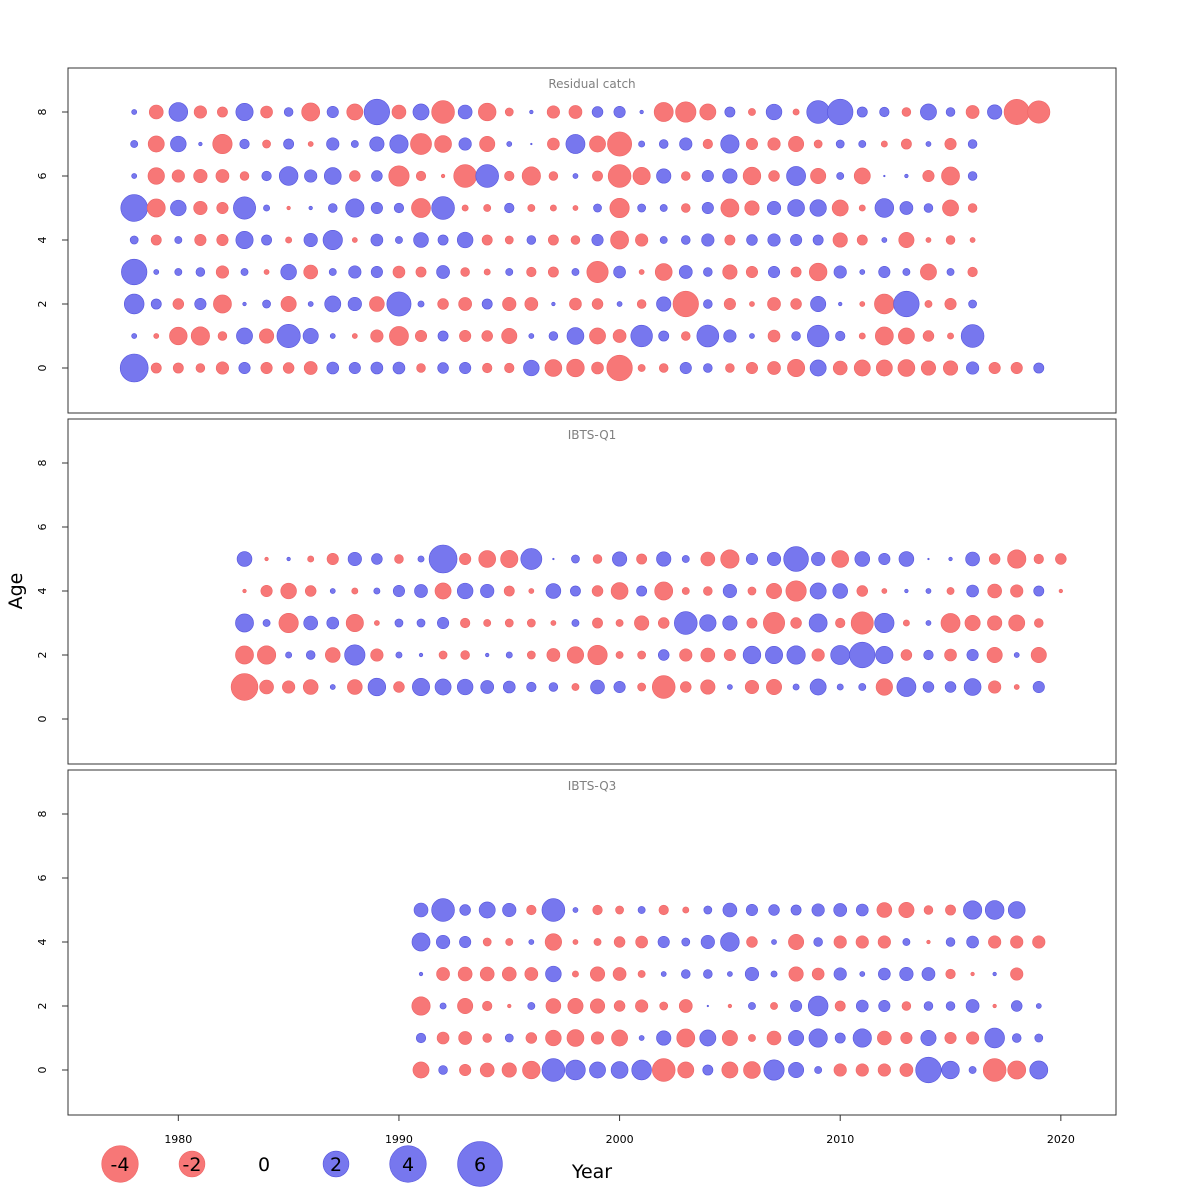 This screenshot has width=1200, height=1200. What do you see at coordinates (1061, 1139) in the screenshot?
I see `x-tick-label: 2020` at bounding box center [1061, 1139].